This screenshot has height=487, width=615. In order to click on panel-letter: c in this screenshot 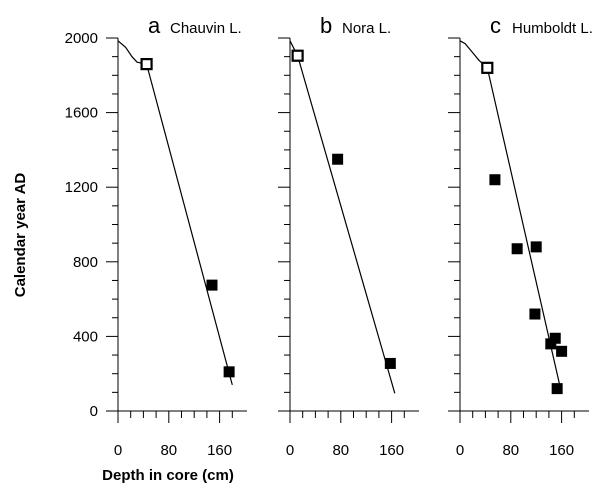, I will do `click(495, 25)`.